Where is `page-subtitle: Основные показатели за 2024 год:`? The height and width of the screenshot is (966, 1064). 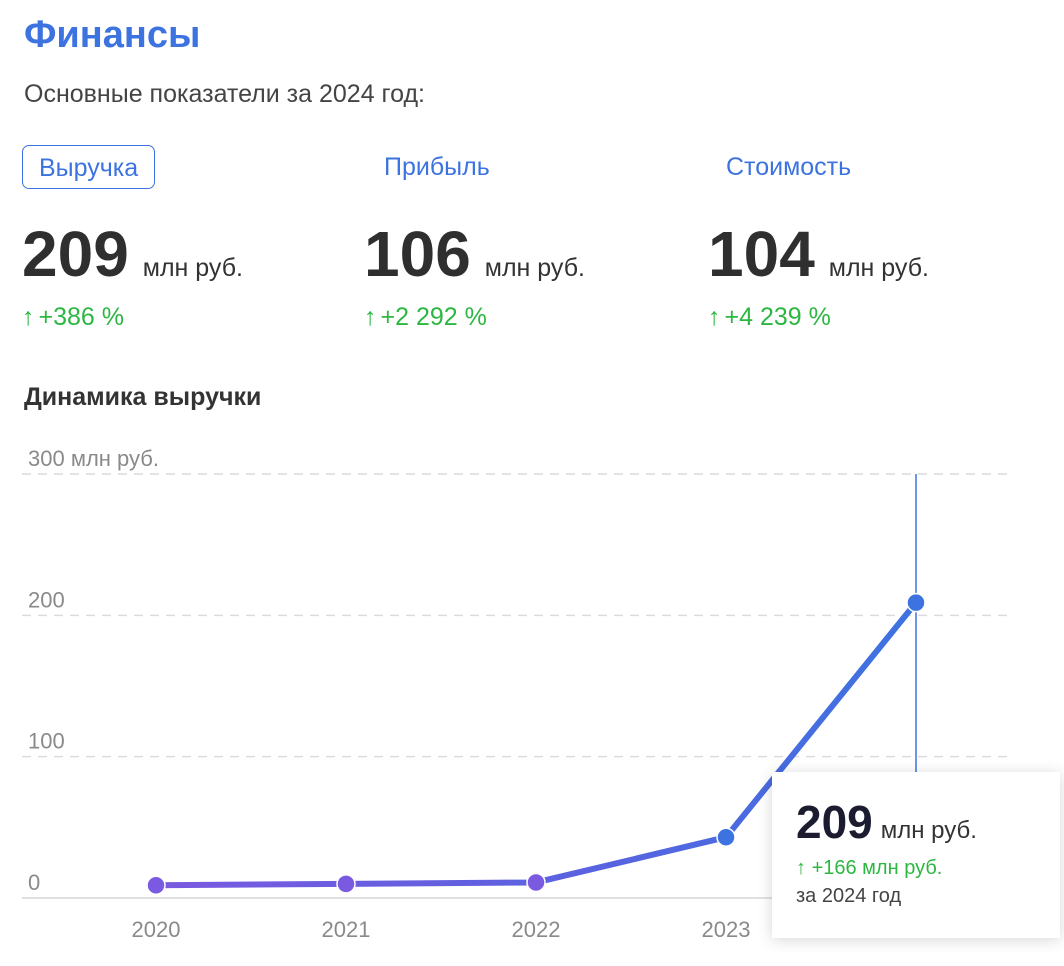
page-subtitle: Основные показатели за 2024 год: is located at coordinates (225, 94).